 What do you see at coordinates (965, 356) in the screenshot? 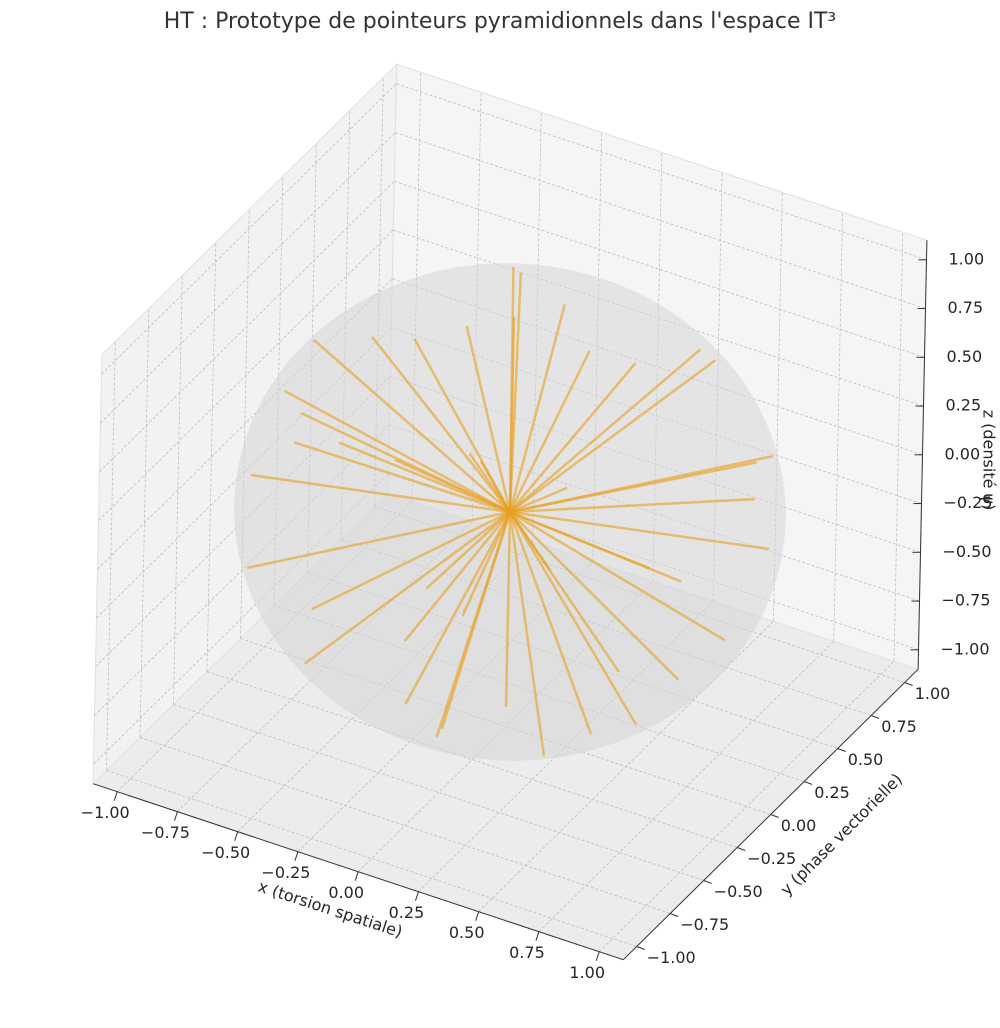
I see `z-tick-label: 0.50` at bounding box center [965, 356].